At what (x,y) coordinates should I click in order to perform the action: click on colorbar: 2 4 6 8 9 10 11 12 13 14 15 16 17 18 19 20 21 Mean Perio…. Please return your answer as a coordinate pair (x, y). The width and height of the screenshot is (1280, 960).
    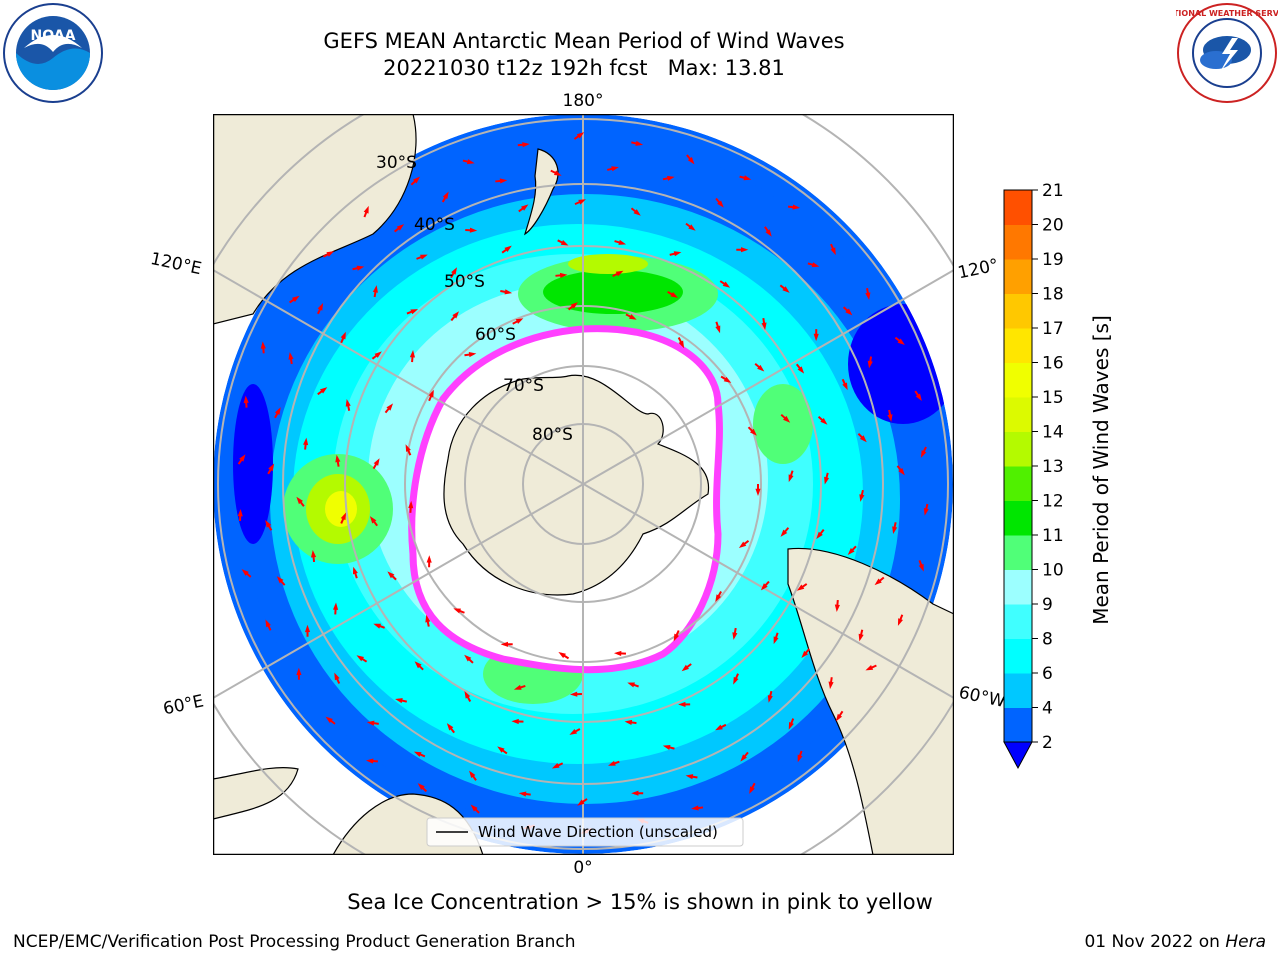
    Looking at the image, I should click on (1058, 475).